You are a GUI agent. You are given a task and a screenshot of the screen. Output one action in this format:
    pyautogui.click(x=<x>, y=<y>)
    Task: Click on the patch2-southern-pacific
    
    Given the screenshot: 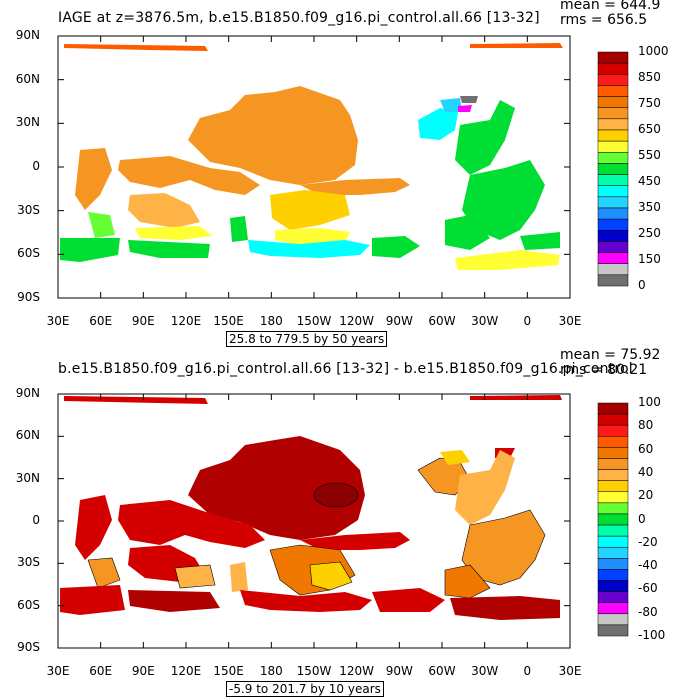 What is the action you would take?
    pyautogui.click(x=306, y=601)
    